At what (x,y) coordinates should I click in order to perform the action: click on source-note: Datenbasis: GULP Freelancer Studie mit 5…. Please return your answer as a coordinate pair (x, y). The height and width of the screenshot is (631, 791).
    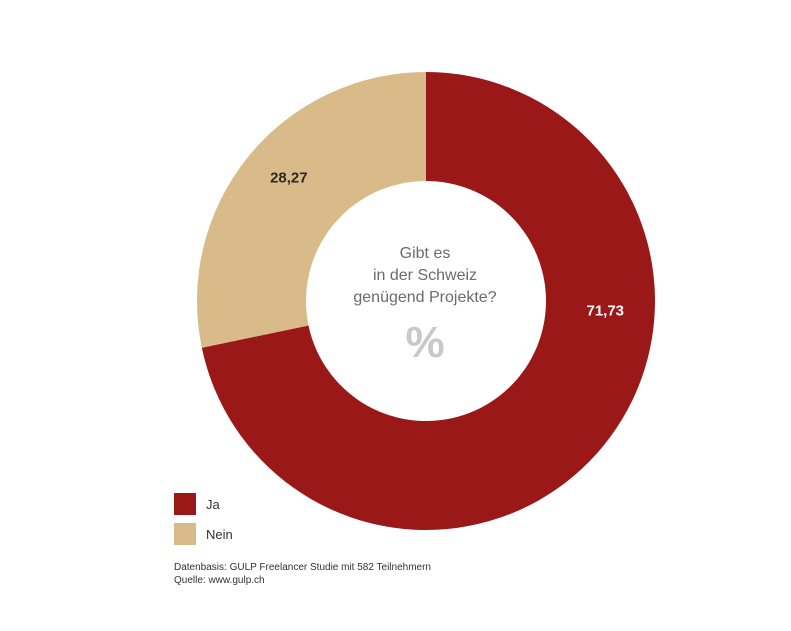
    Looking at the image, I should click on (302, 574).